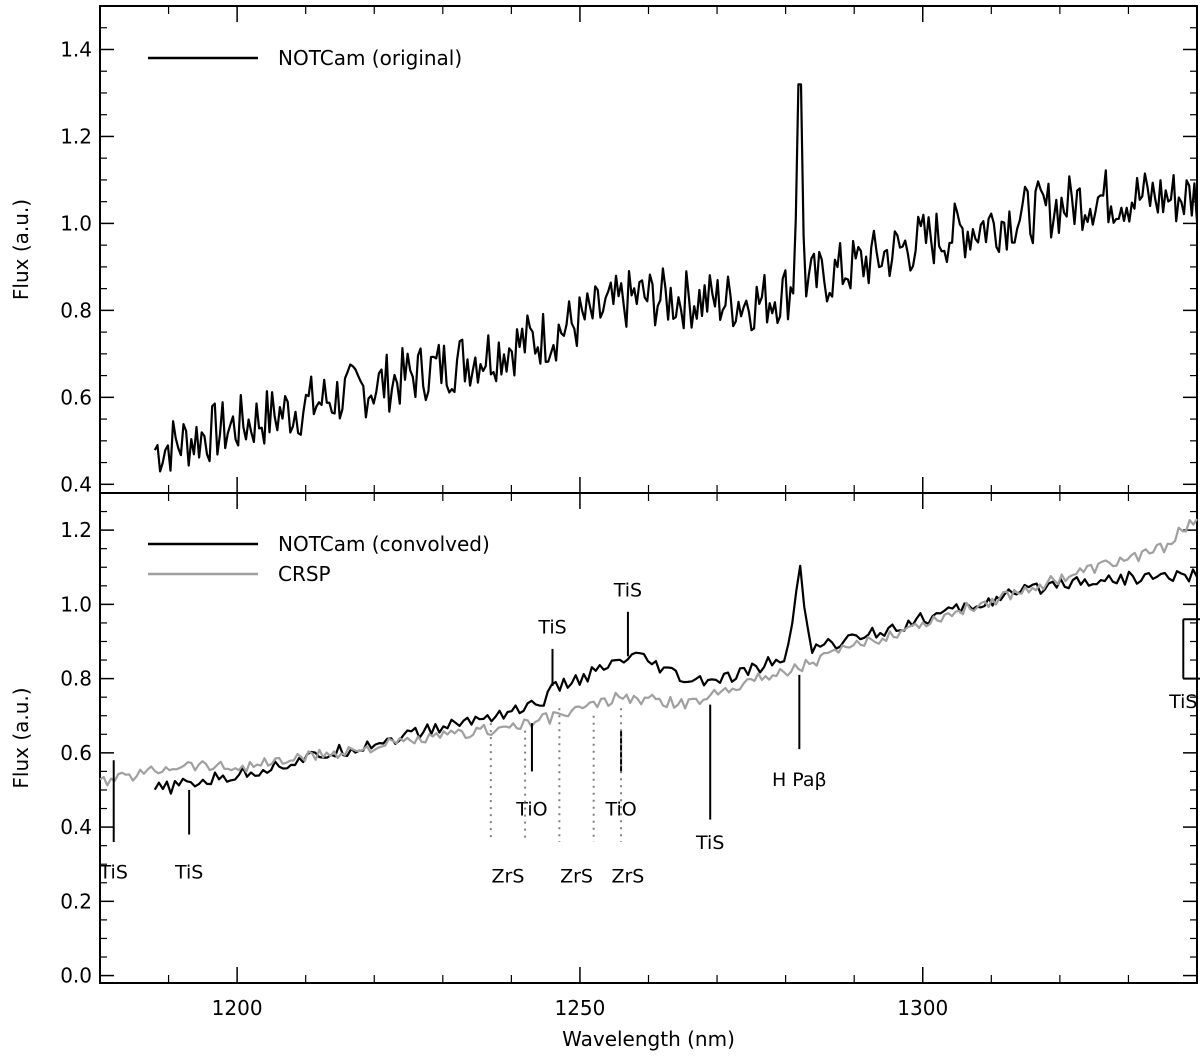 The image size is (1200, 1060). I want to click on y-tick-label: 0.2, so click(76, 901).